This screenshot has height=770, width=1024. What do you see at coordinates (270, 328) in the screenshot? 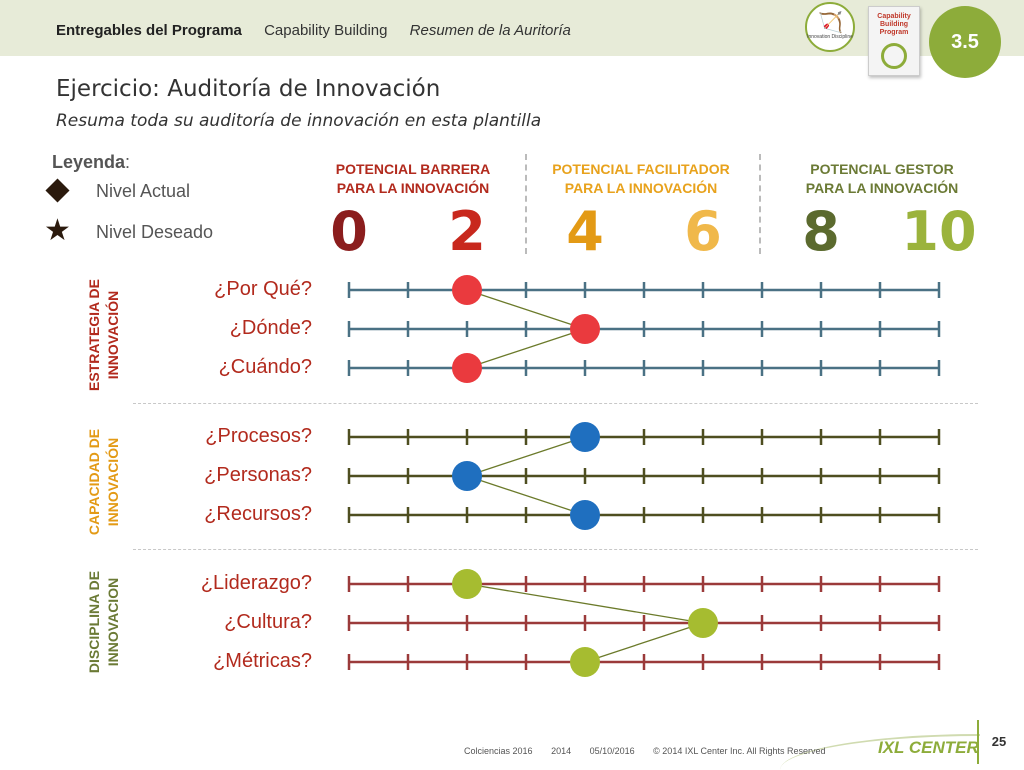
I see `question-label: ¿Dónde?` at bounding box center [270, 328].